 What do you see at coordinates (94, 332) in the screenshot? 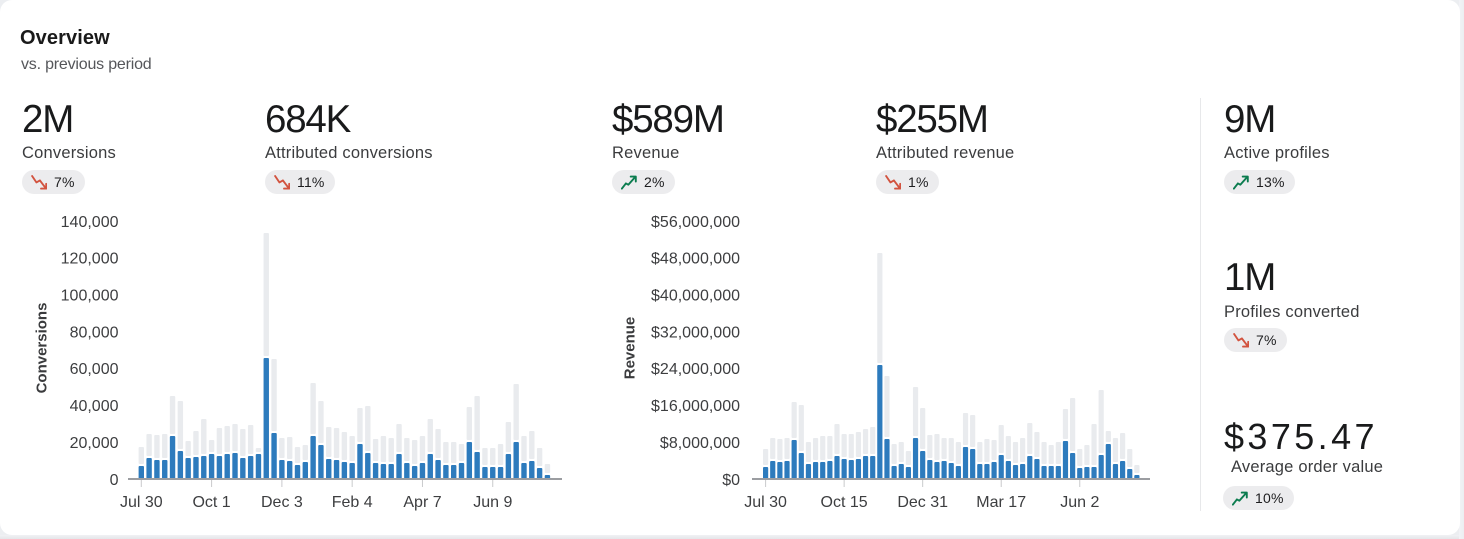
I see `svg-text: 80,000` at bounding box center [94, 332].